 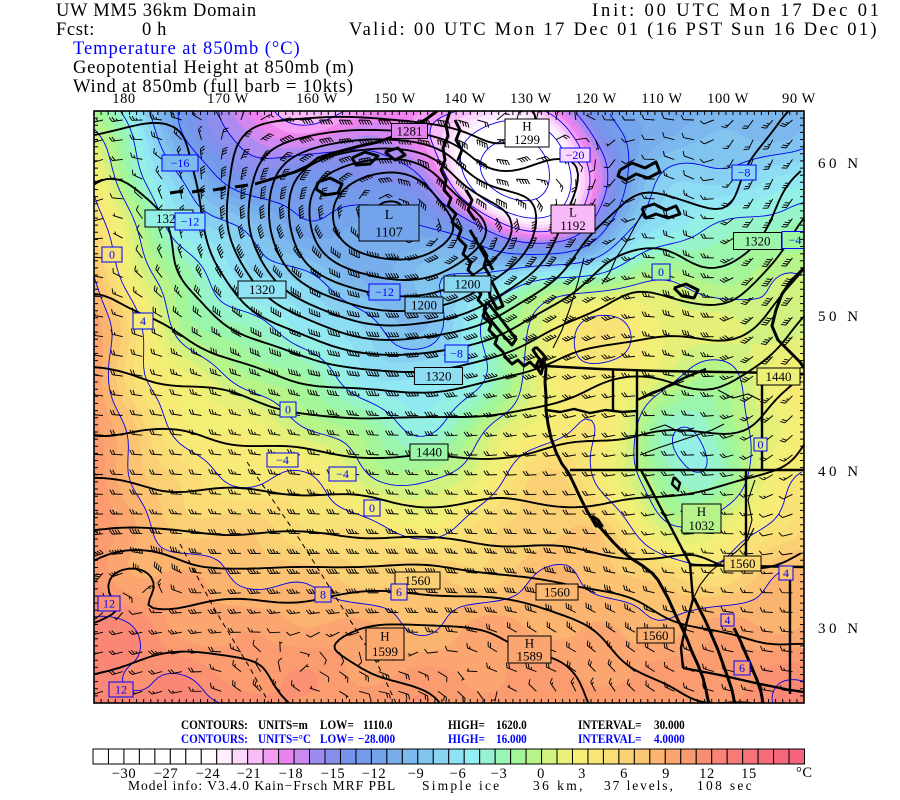 I want to click on svg-text: −20, so click(x=575, y=155).